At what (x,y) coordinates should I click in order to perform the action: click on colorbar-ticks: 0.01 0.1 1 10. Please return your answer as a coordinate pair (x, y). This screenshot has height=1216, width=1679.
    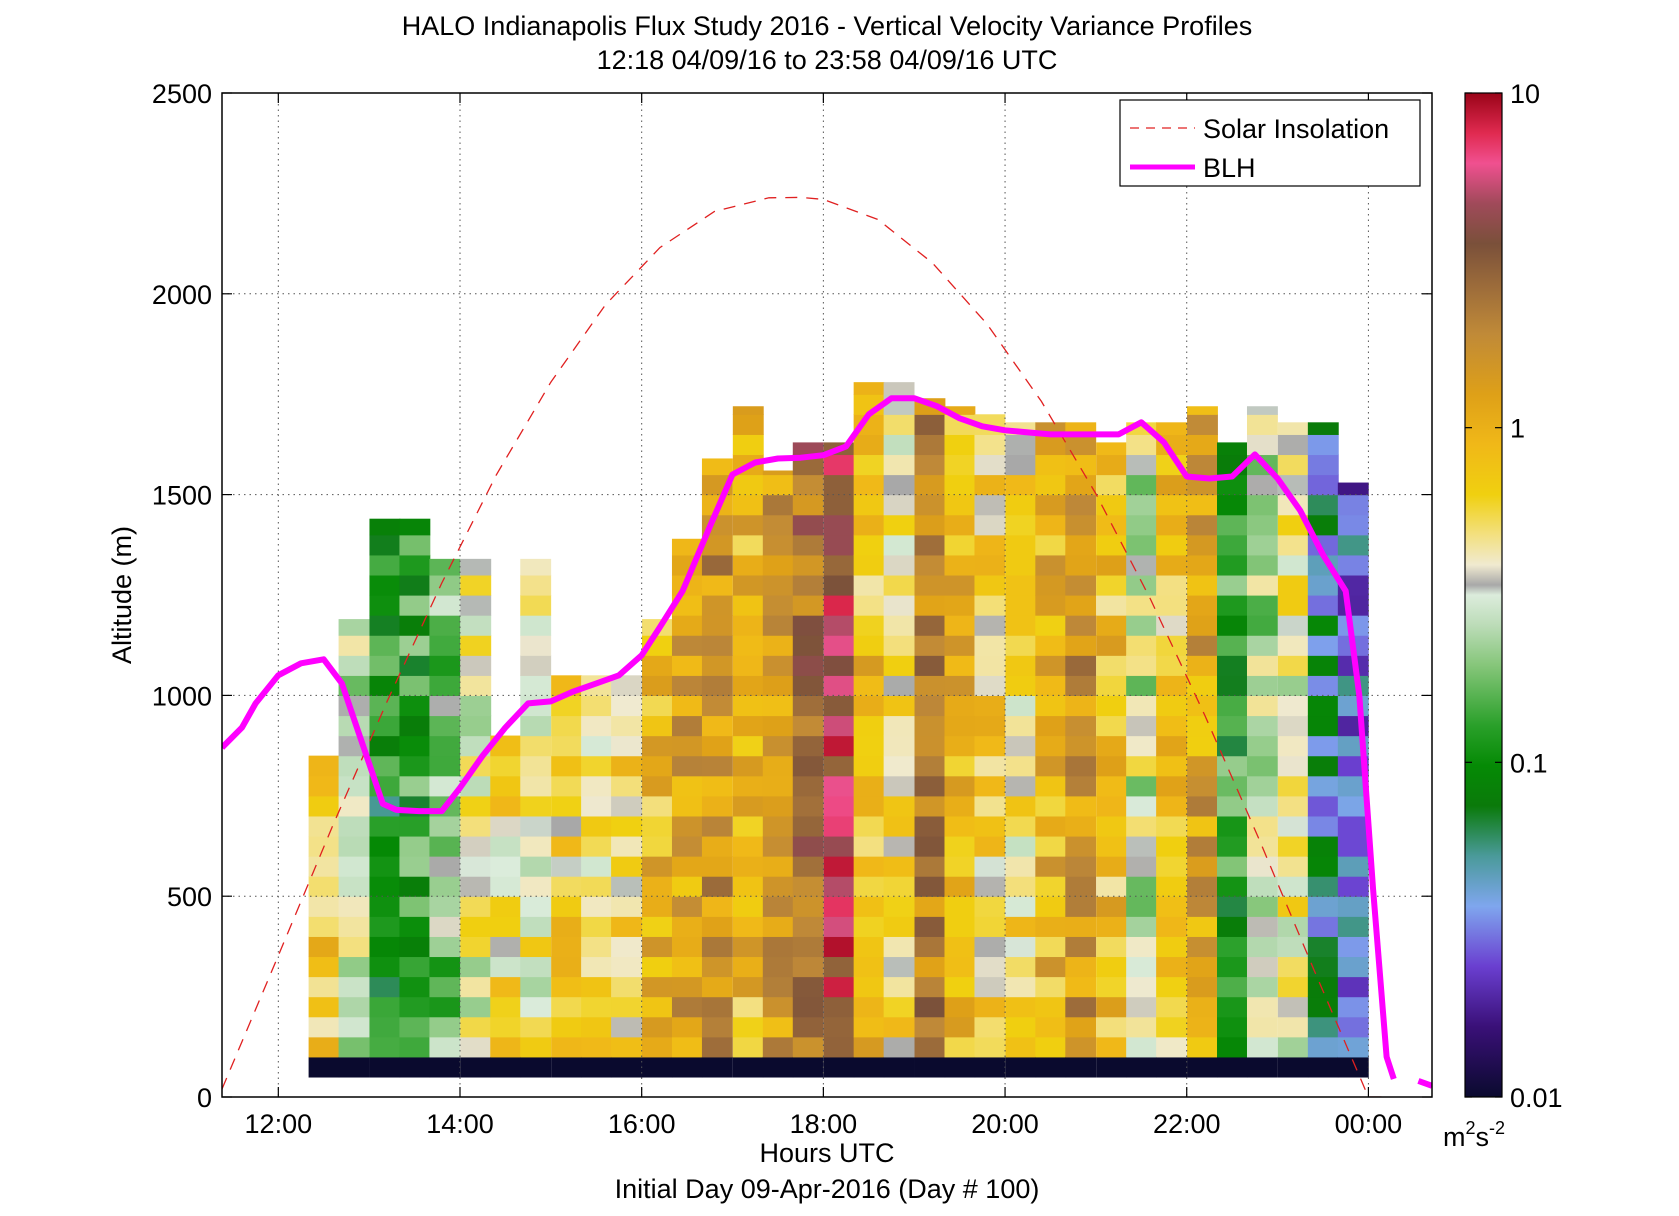
    Looking at the image, I should click on (1514, 596).